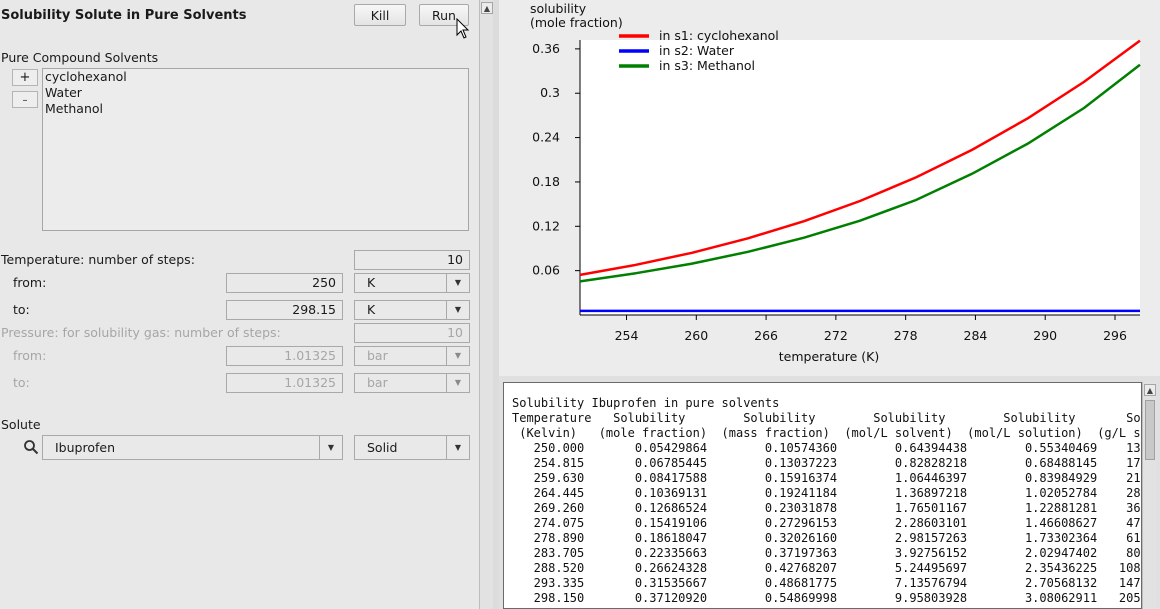 The image size is (1160, 609). I want to click on splitter, so click(496, 304).